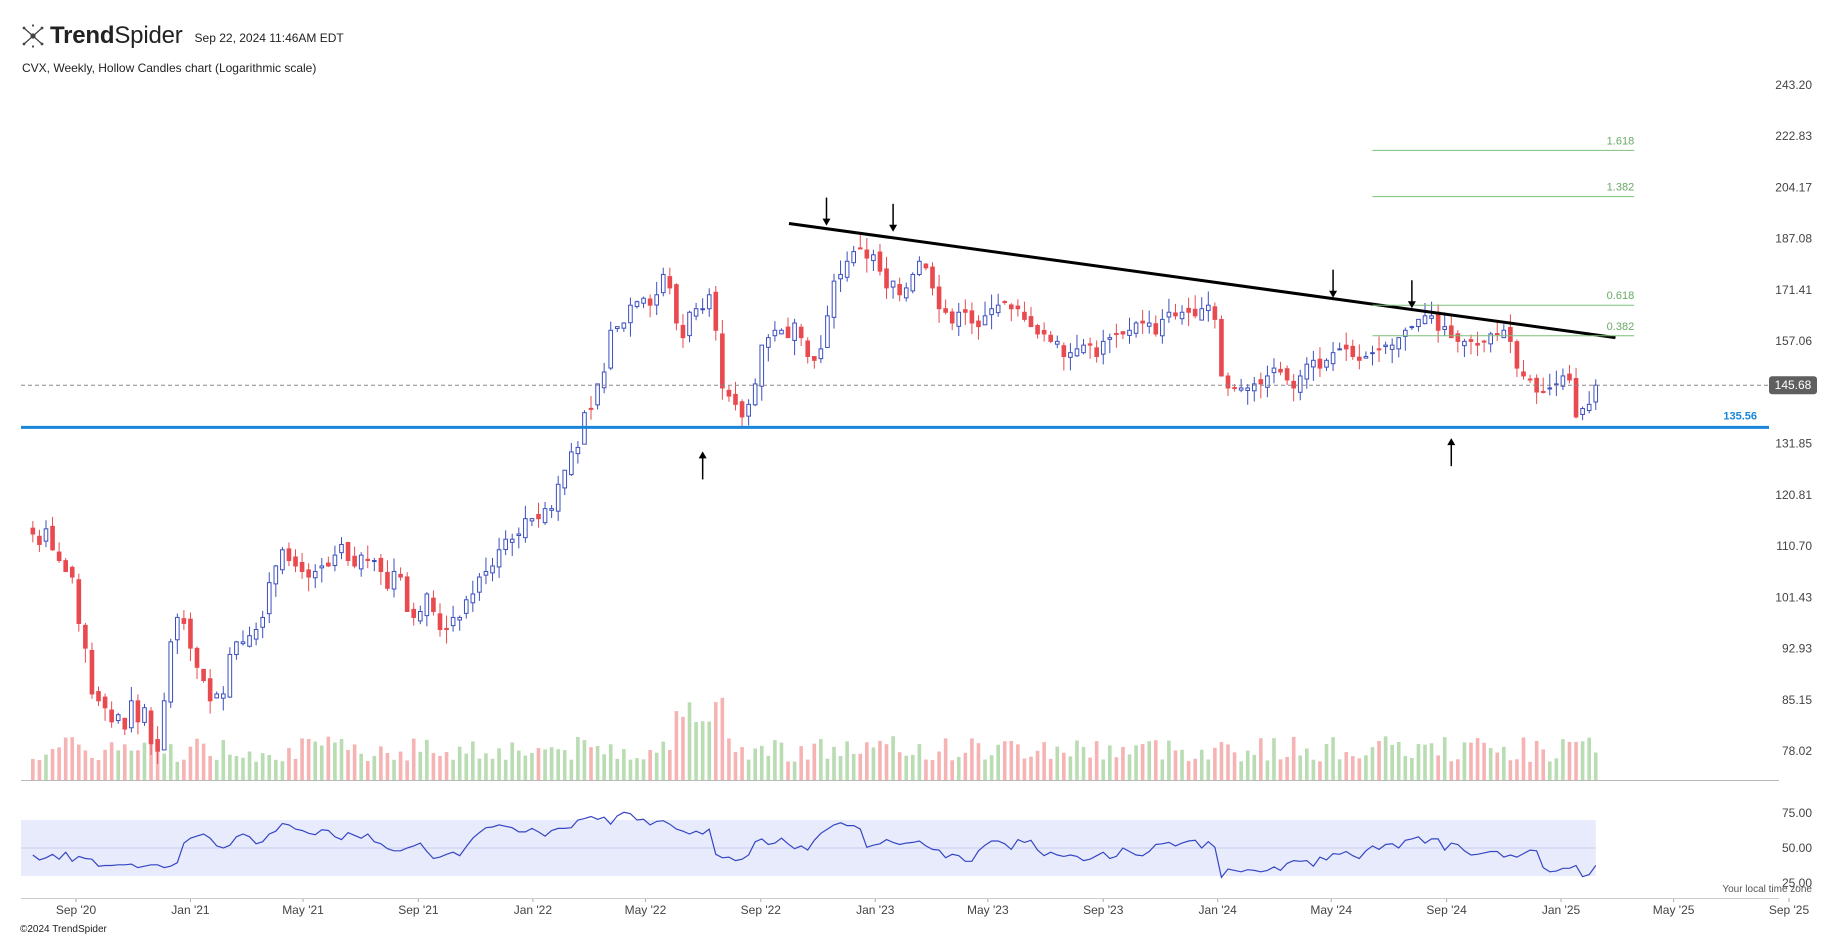 The width and height of the screenshot is (1829, 939). I want to click on x-tick-label: Sep '23, so click(1103, 910).